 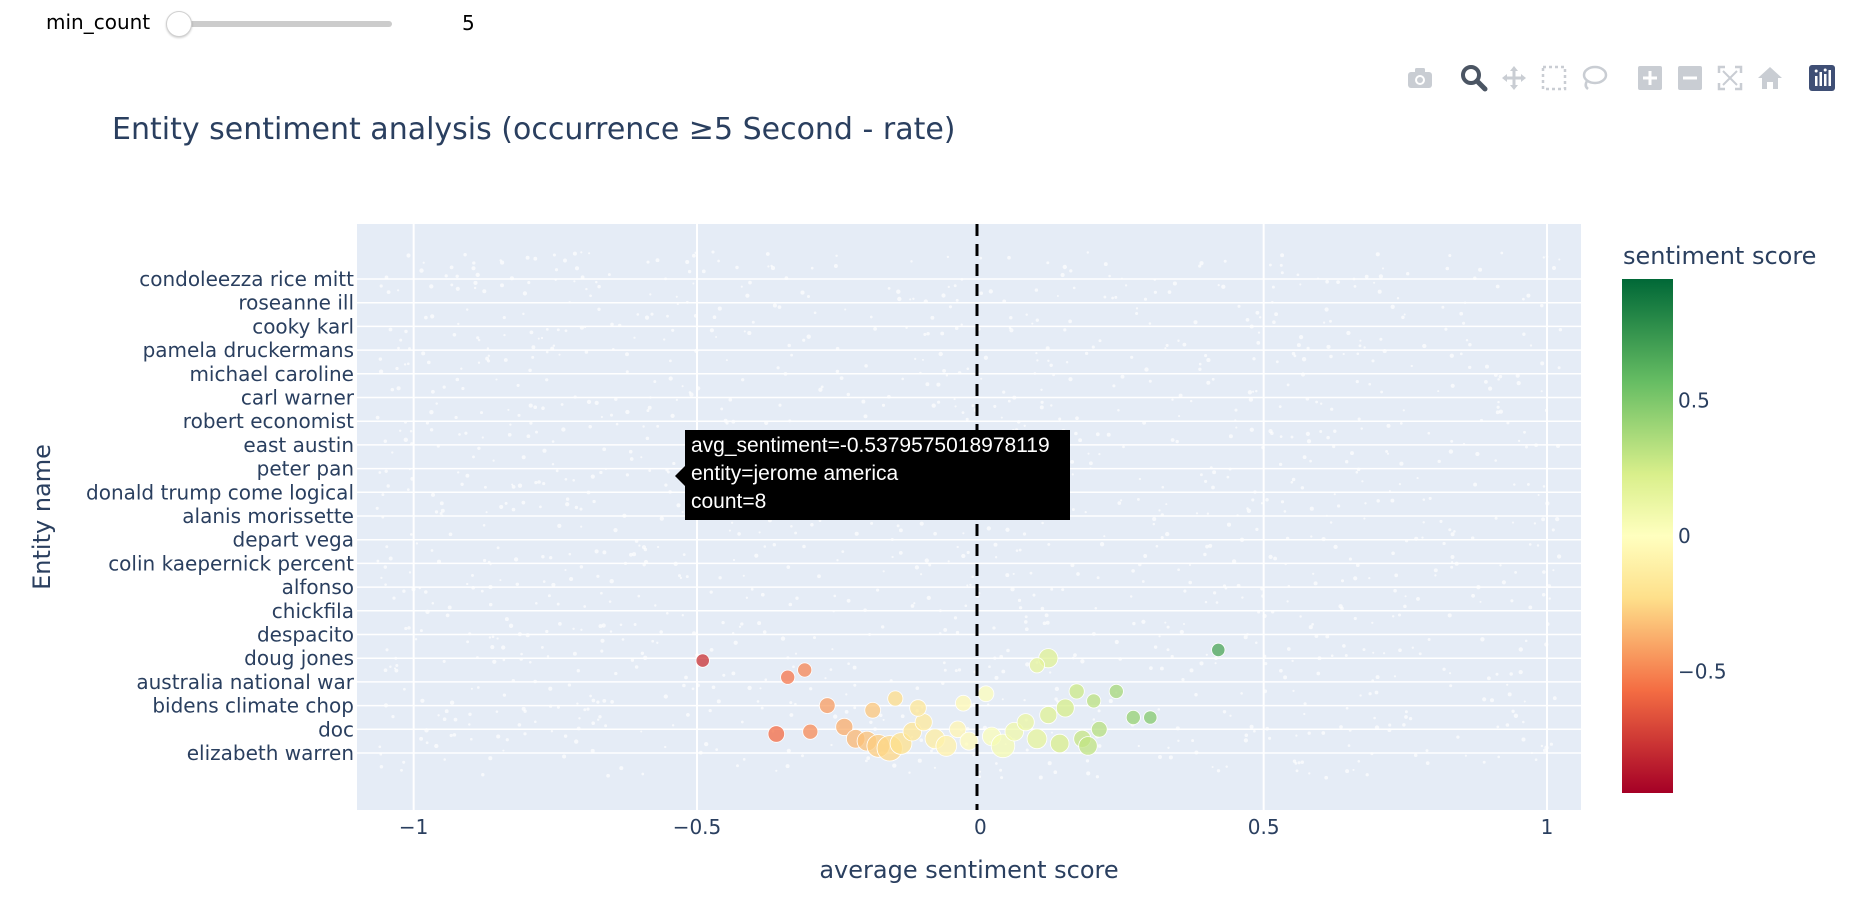 What do you see at coordinates (1514, 78) in the screenshot?
I see `pan-icon` at bounding box center [1514, 78].